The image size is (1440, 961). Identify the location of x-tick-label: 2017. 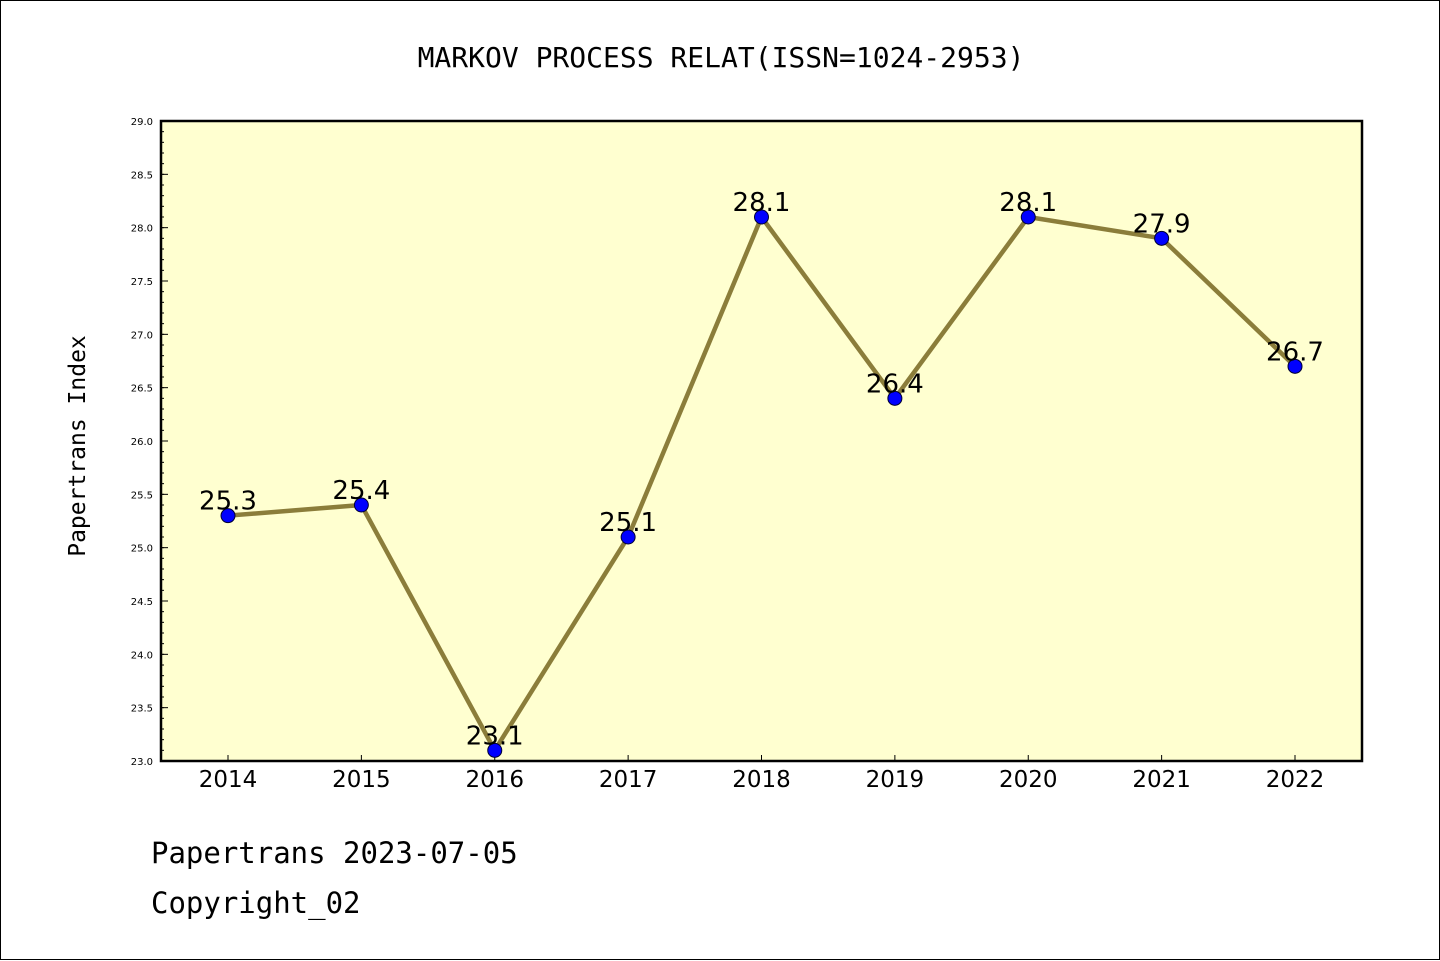
(628, 780).